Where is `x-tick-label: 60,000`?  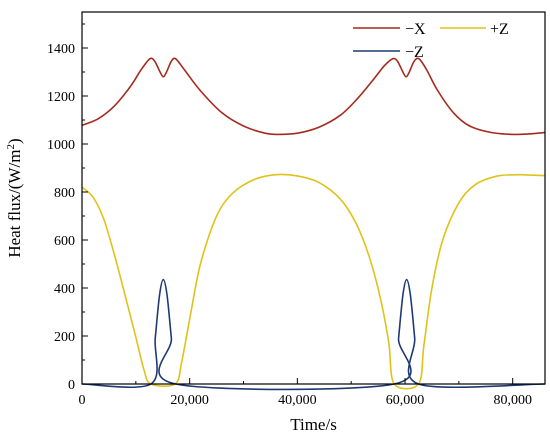
x-tick-label: 60,000 is located at coordinates (405, 400).